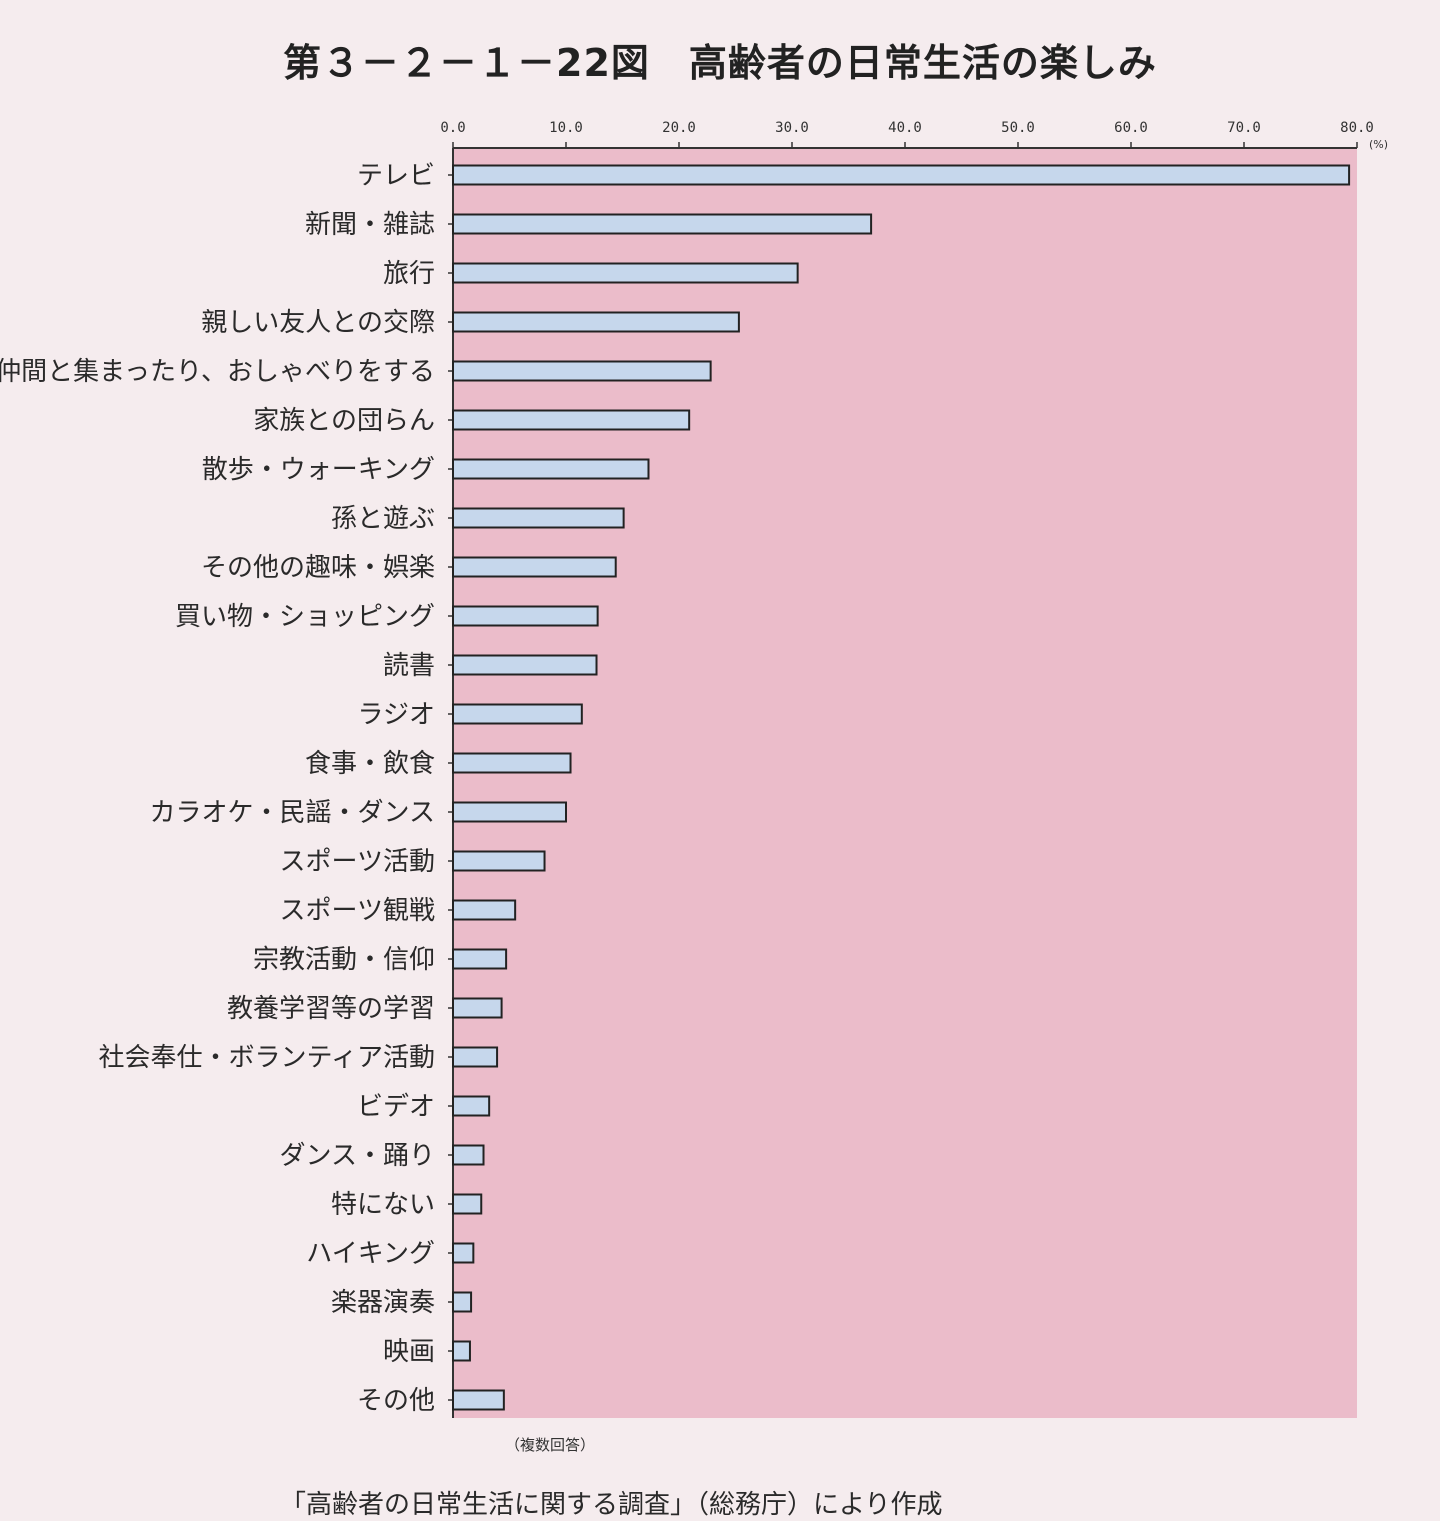 This screenshot has width=1440, height=1521. What do you see at coordinates (331, 1009) in the screenshot?
I see `category-label: 教養学習等の学習` at bounding box center [331, 1009].